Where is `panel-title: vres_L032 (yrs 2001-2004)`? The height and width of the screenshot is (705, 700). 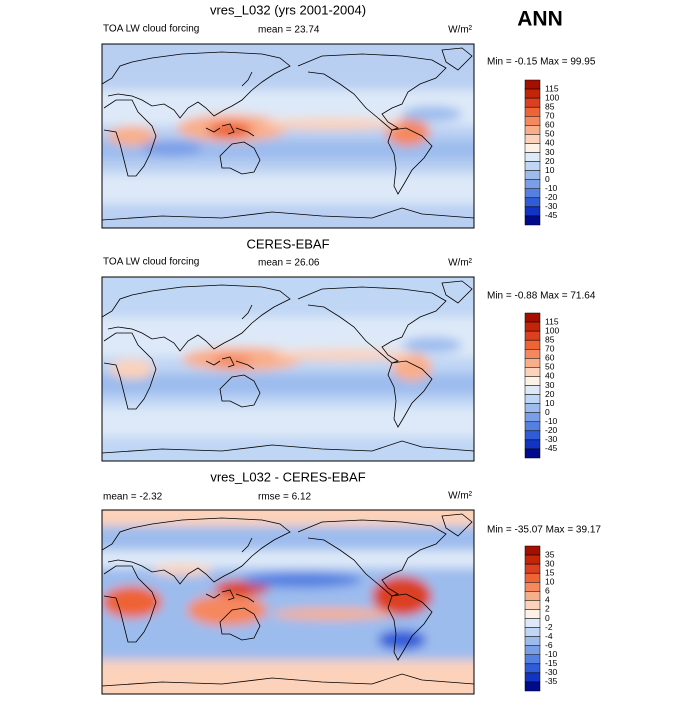
panel-title: vres_L032 (yrs 2001-2004) is located at coordinates (288, 9).